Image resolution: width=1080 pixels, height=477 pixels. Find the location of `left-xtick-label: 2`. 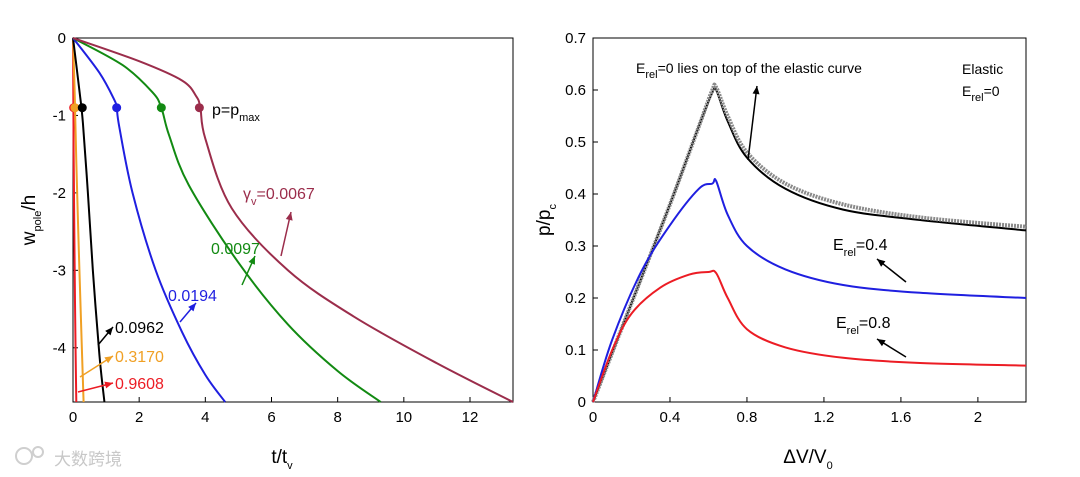

left-xtick-label: 2 is located at coordinates (139, 417).